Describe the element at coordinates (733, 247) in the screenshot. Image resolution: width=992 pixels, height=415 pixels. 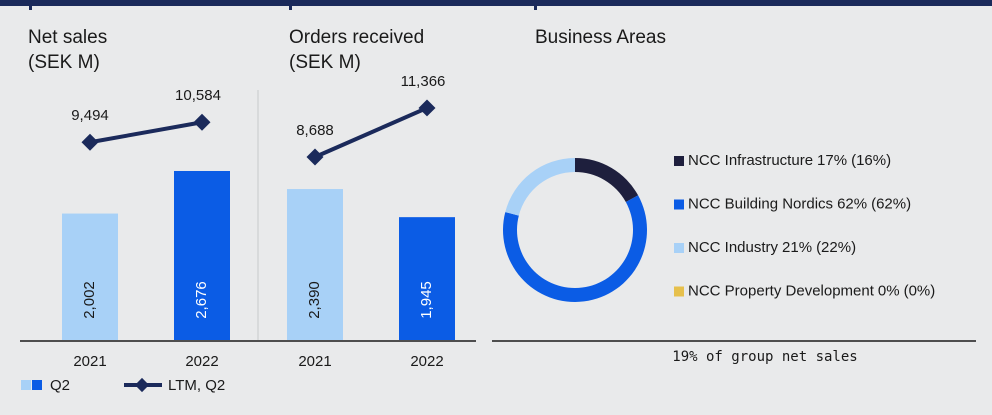
I see `legend-text: NCC Industry` at that location.